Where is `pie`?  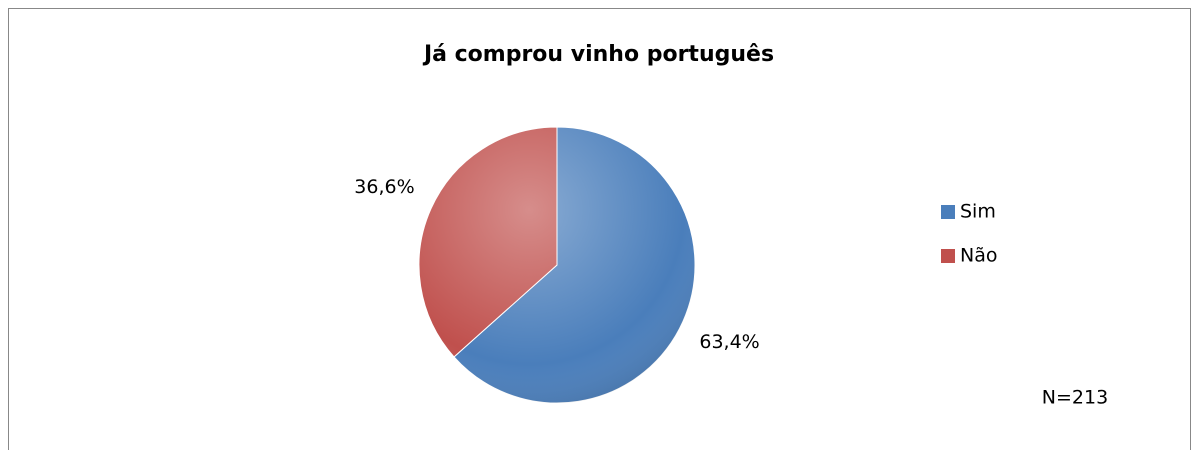
pie is located at coordinates (557, 265).